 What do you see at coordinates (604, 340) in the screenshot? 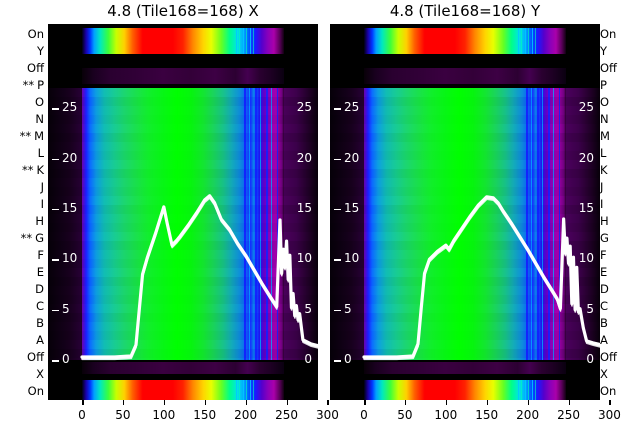
I see `category-right-a-18: A` at bounding box center [604, 340].